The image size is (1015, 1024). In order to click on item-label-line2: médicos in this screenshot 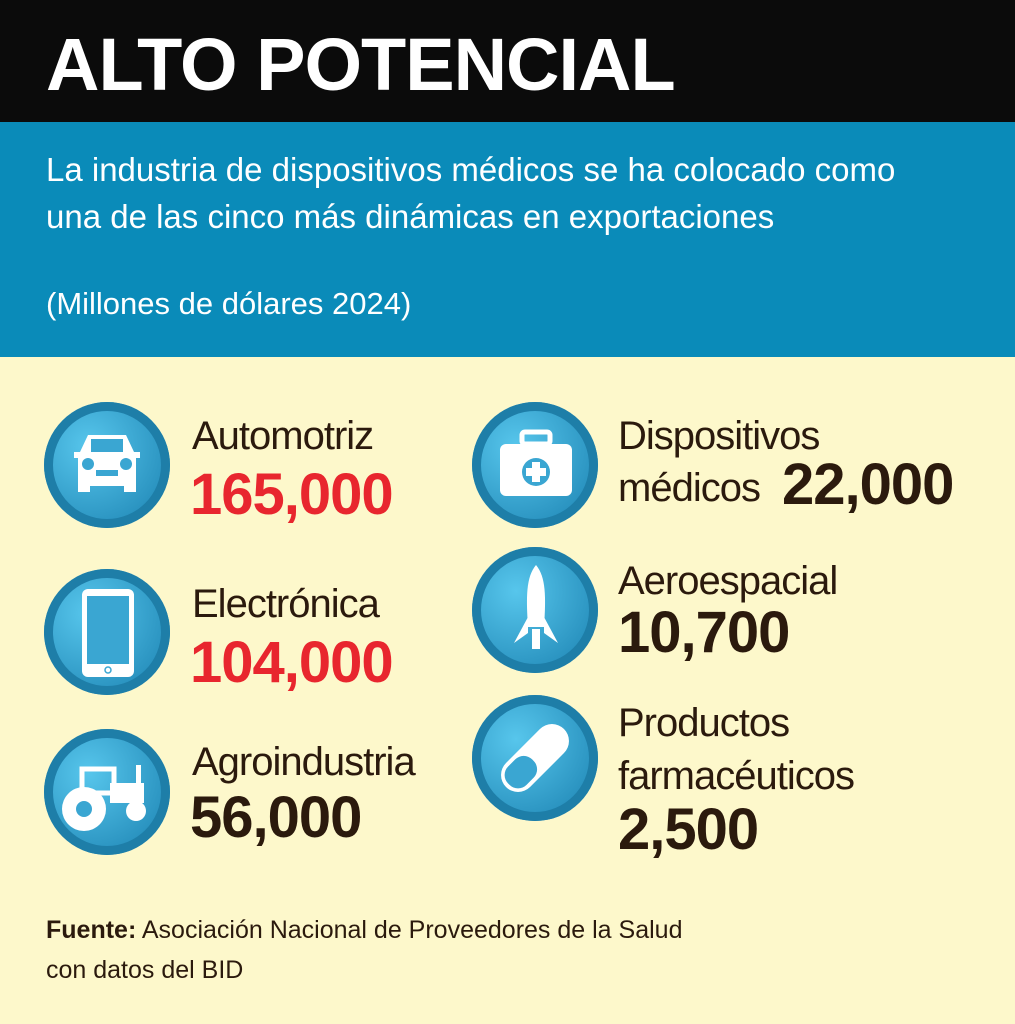, I will do `click(689, 488)`.